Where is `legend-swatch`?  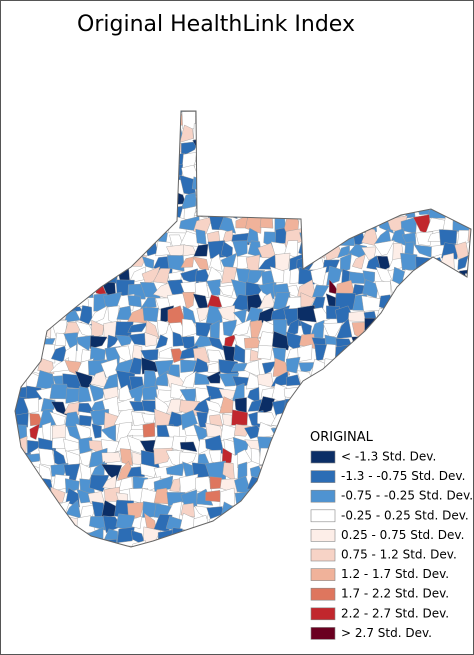 legend-swatch is located at coordinates (323, 476).